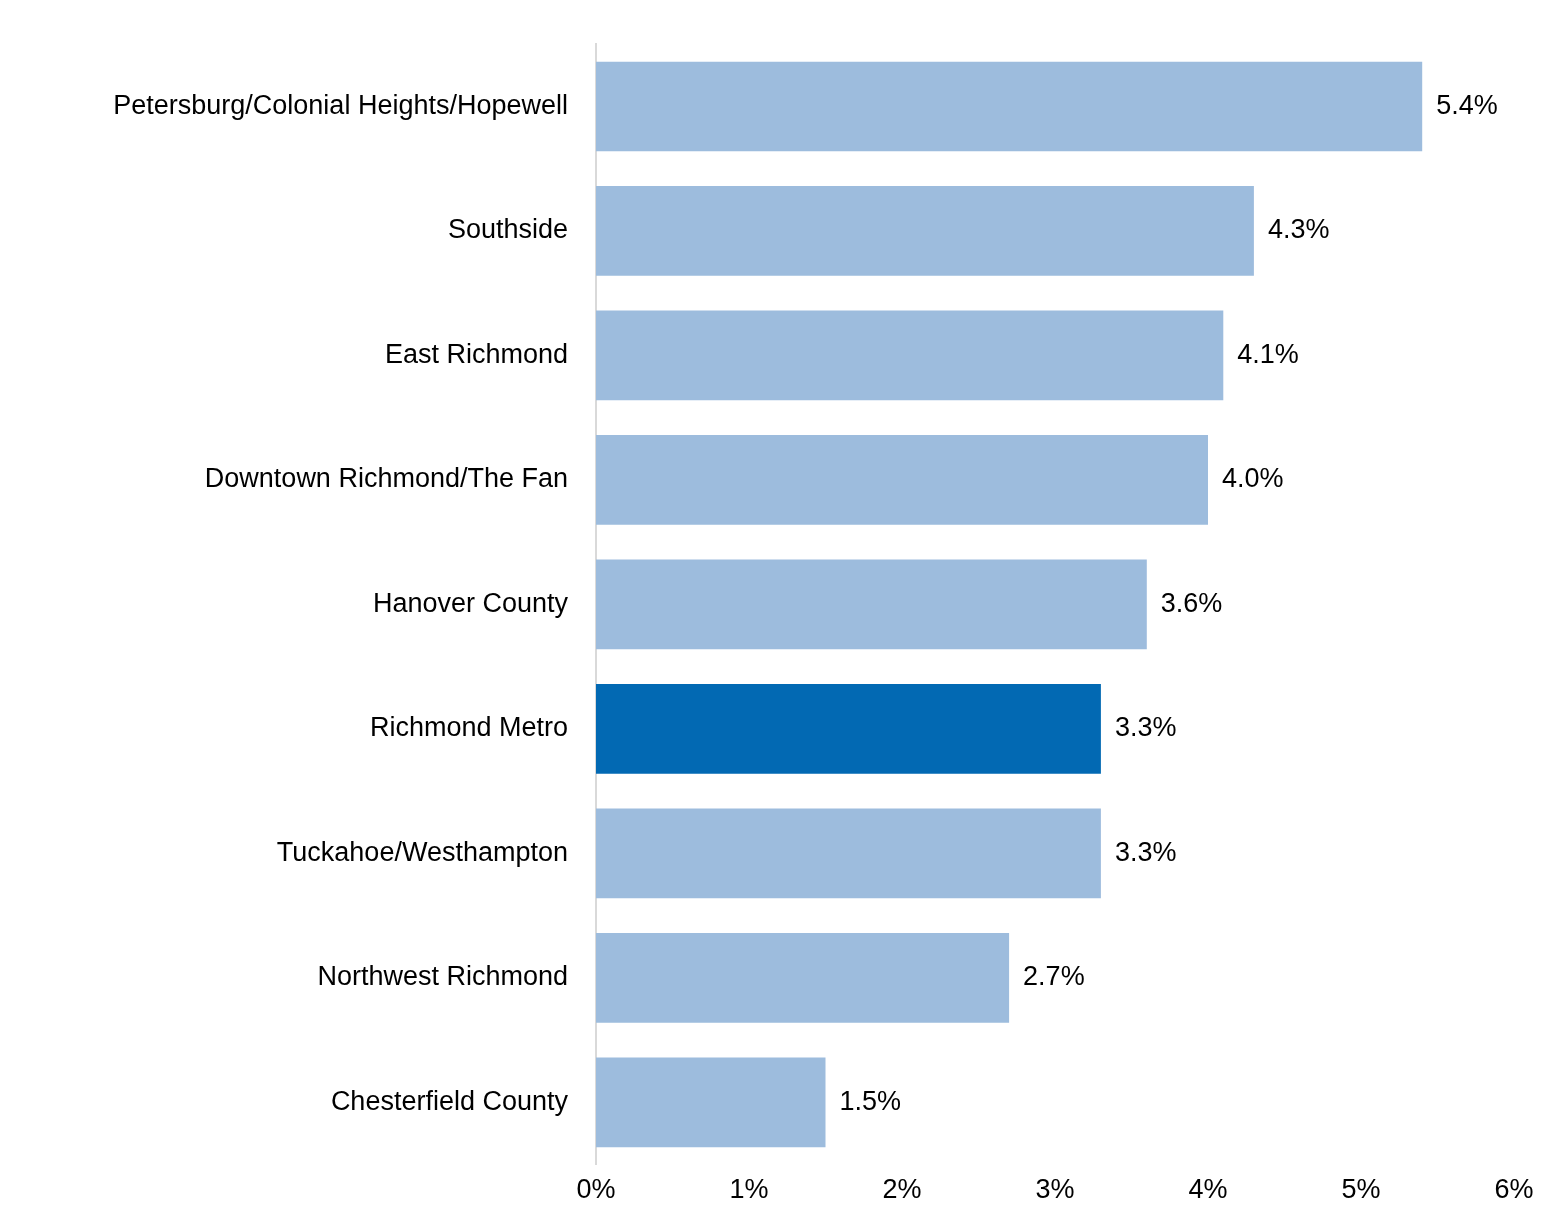  Describe the element at coordinates (1268, 353) in the screenshot. I see `data-label: 4.1%` at that location.